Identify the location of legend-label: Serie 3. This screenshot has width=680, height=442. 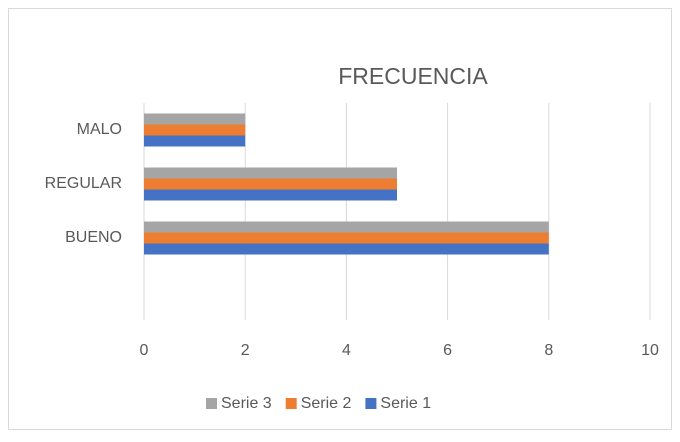
(246, 403).